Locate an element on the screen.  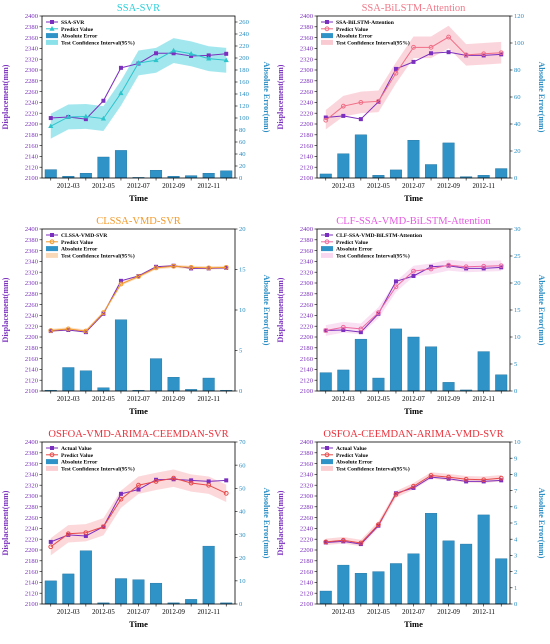
legend-swatch-band is located at coordinates (327, 468).